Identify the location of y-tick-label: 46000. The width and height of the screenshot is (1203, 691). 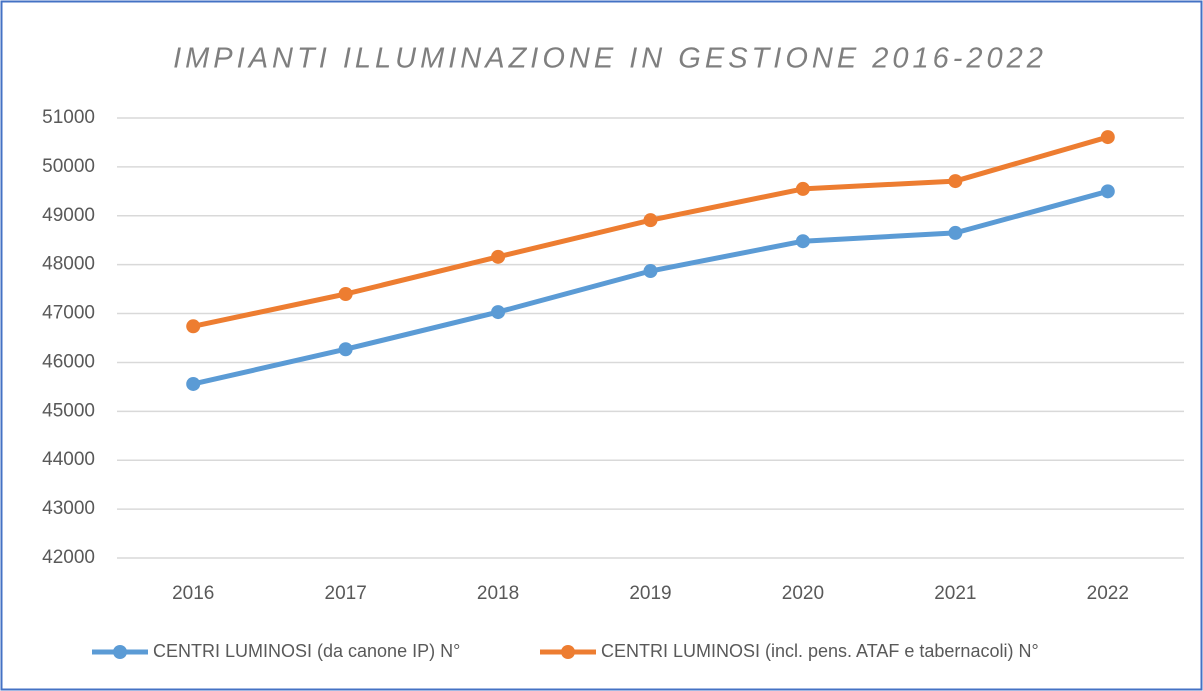
(68, 361).